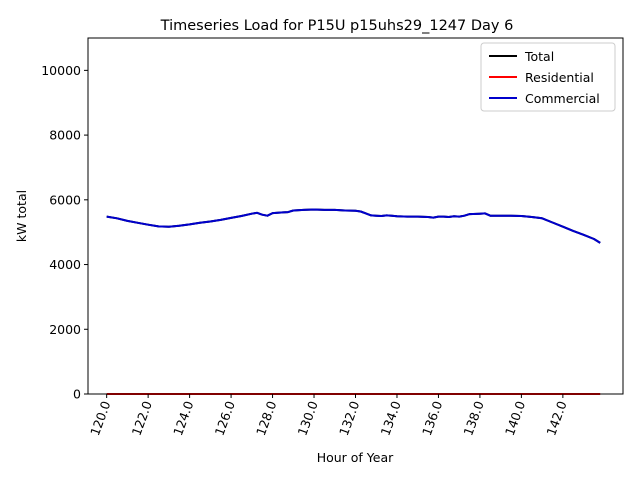 The height and width of the screenshot is (480, 640). I want to click on y-tick-label: 8000, so click(65, 135).